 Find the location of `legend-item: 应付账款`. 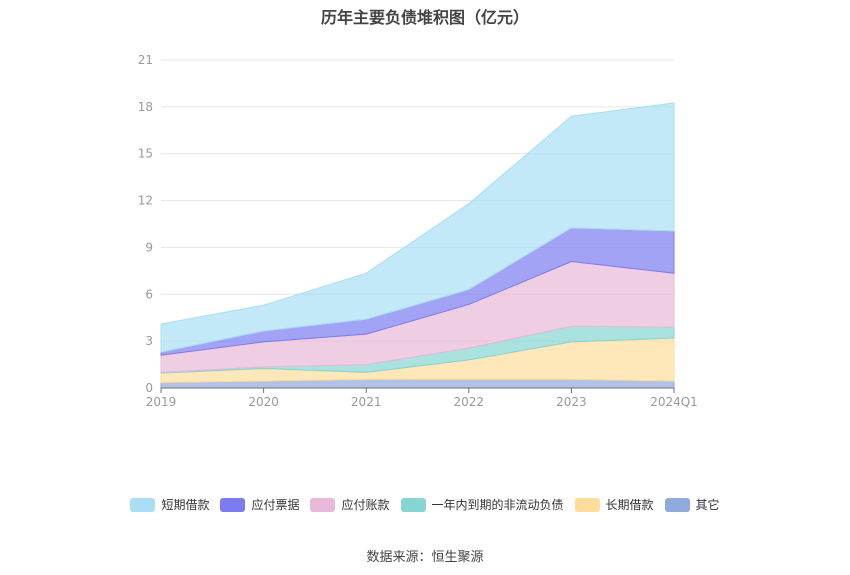

legend-item: 应付账款 is located at coordinates (350, 504).